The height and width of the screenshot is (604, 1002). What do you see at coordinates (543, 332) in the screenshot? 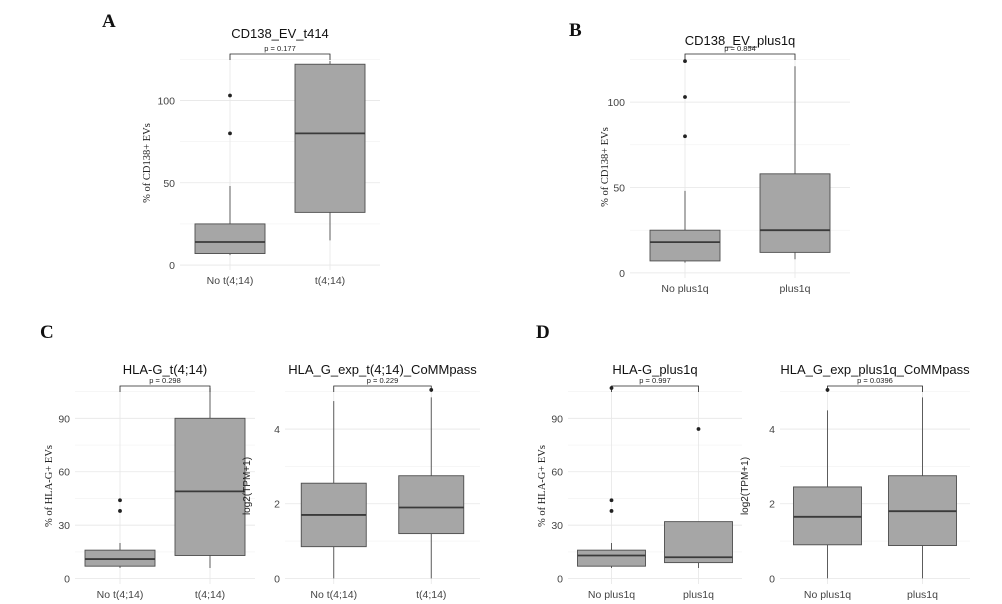
I see `panel-label-d: D` at bounding box center [543, 332].